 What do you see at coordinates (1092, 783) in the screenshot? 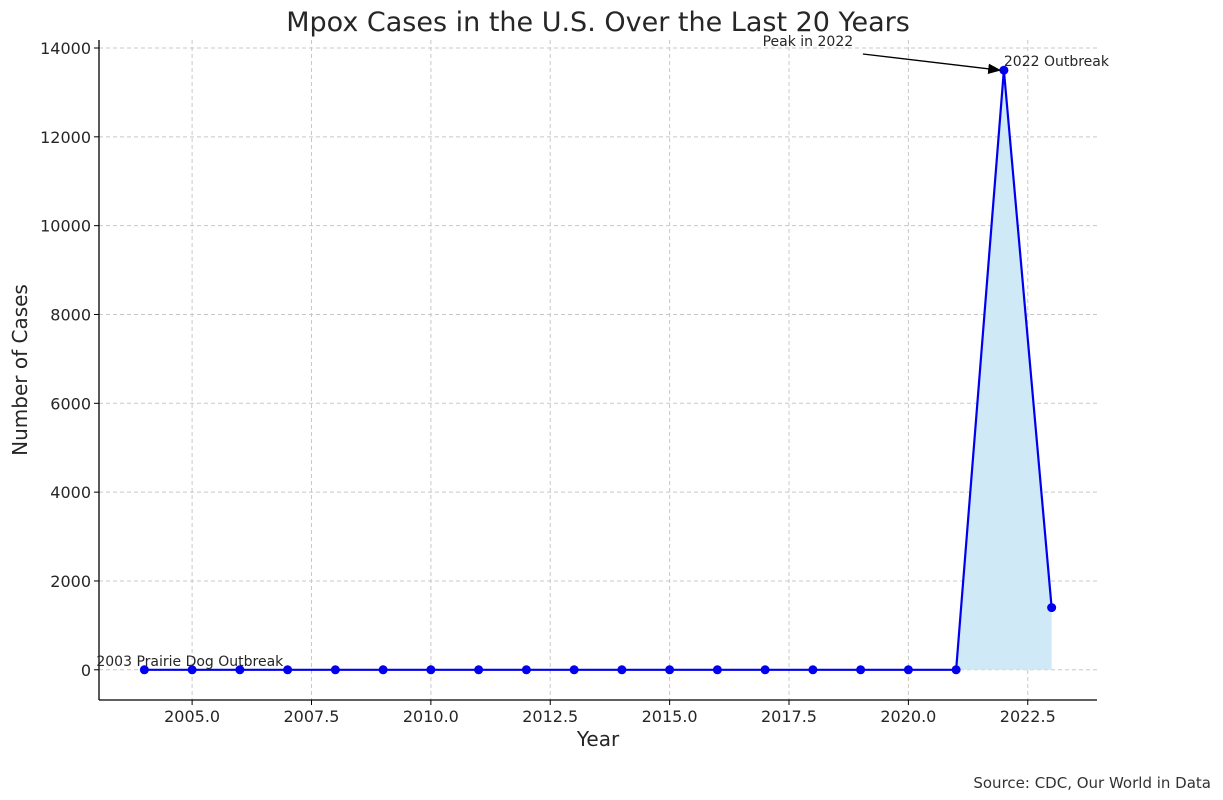
I see `source-note: Source: CDC, Our World in Data` at bounding box center [1092, 783].